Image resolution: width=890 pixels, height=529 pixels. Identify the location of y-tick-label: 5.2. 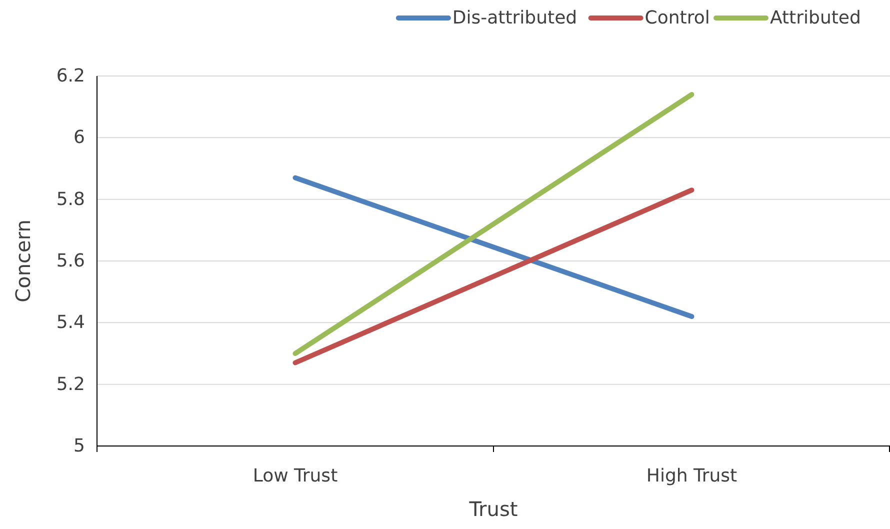
(70, 384).